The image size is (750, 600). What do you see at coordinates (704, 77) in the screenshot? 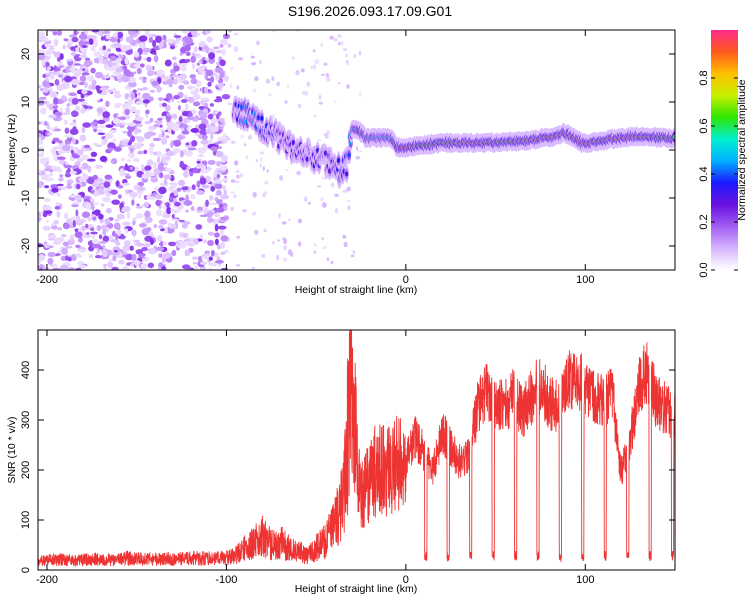
I see `colorbar-tick-label: 0.8` at bounding box center [704, 77].